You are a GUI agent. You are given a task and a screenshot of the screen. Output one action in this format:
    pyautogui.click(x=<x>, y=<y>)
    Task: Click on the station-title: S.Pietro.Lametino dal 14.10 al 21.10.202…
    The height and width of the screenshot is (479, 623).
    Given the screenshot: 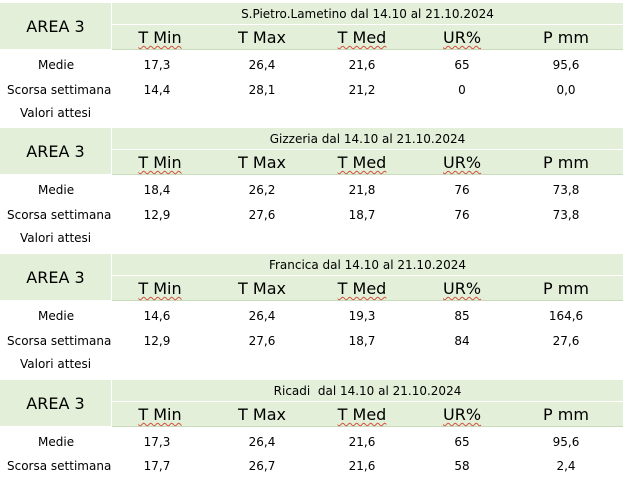 What is the action you would take?
    pyautogui.click(x=367, y=14)
    